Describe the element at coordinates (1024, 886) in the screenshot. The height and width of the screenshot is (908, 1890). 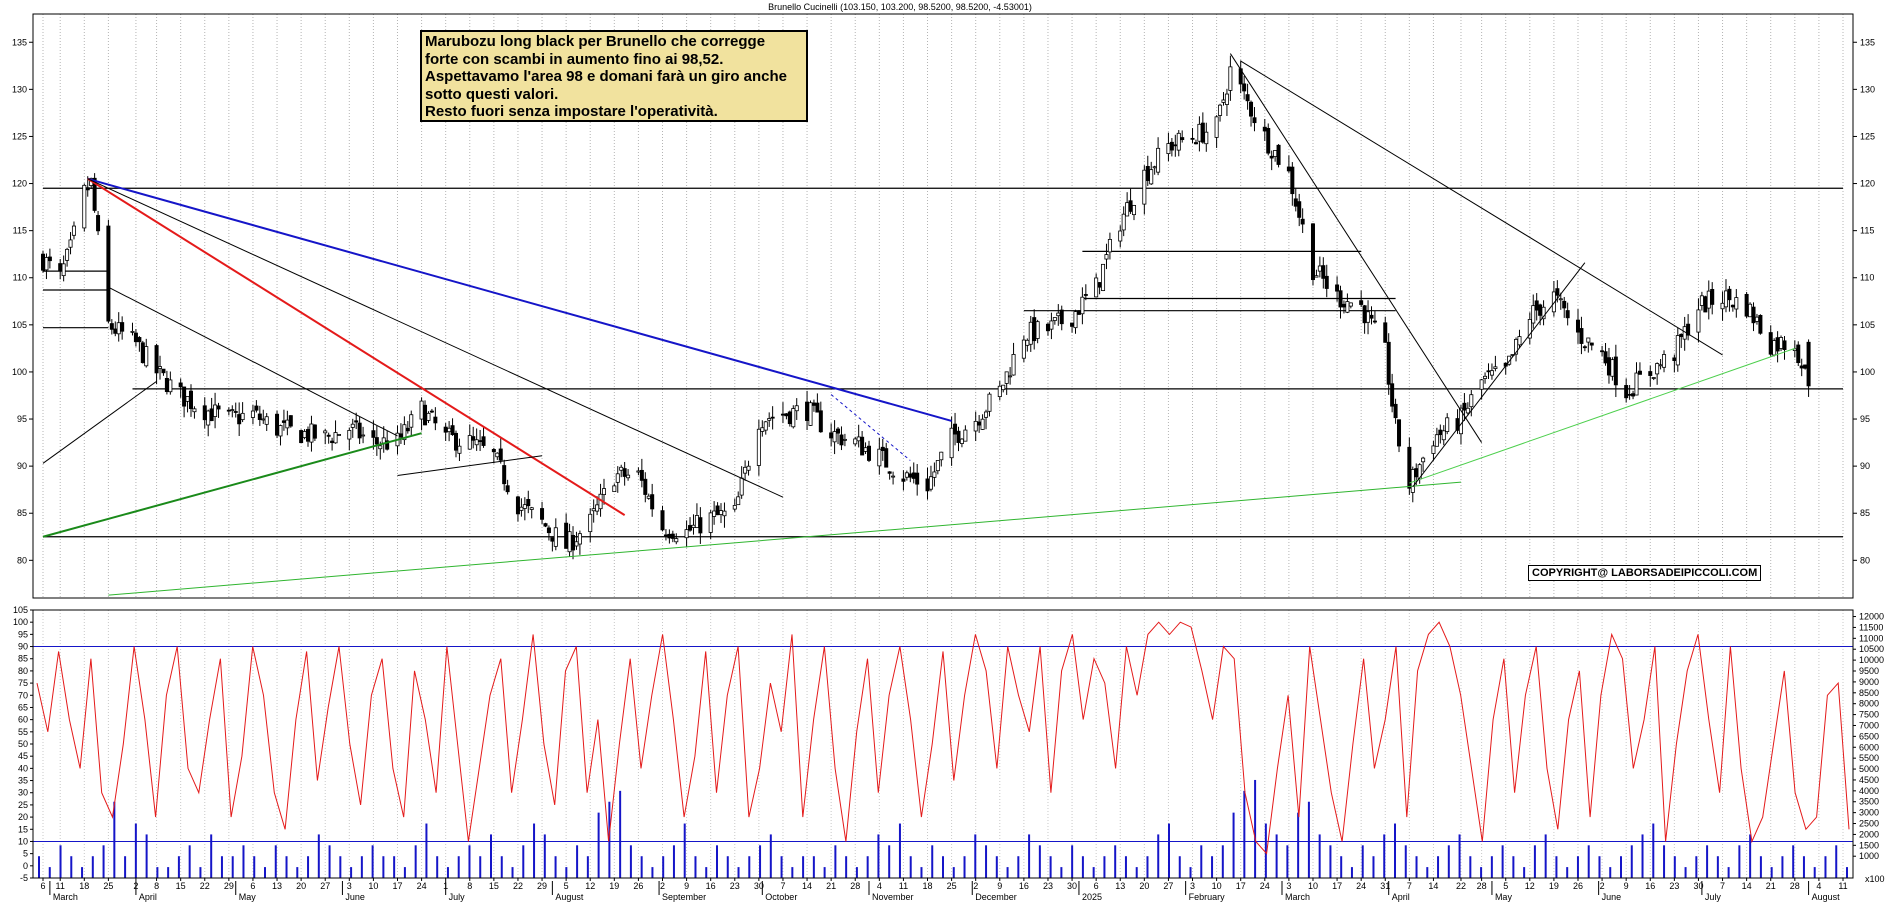
I see `x-tick-label: 16` at that location.